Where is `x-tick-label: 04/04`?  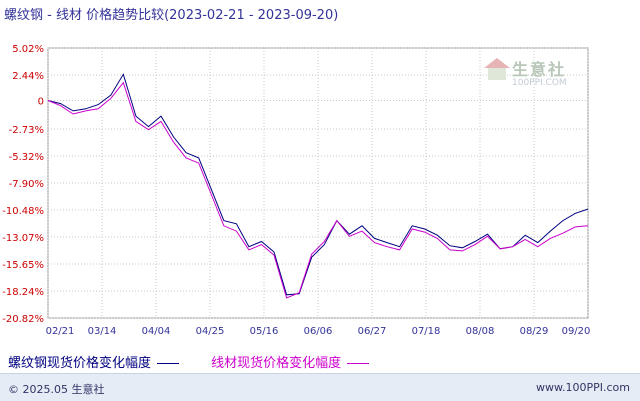
x-tick-label: 04/04 is located at coordinates (156, 331).